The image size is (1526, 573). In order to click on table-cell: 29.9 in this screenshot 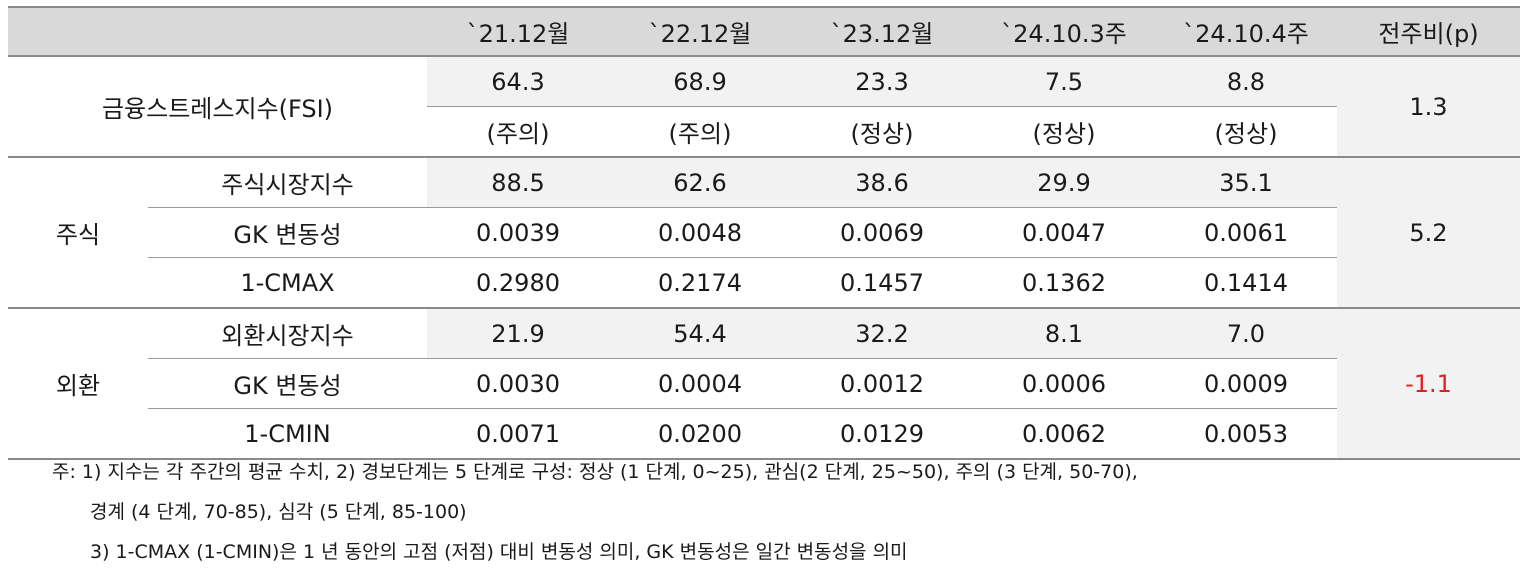, I will do `click(1064, 182)`.